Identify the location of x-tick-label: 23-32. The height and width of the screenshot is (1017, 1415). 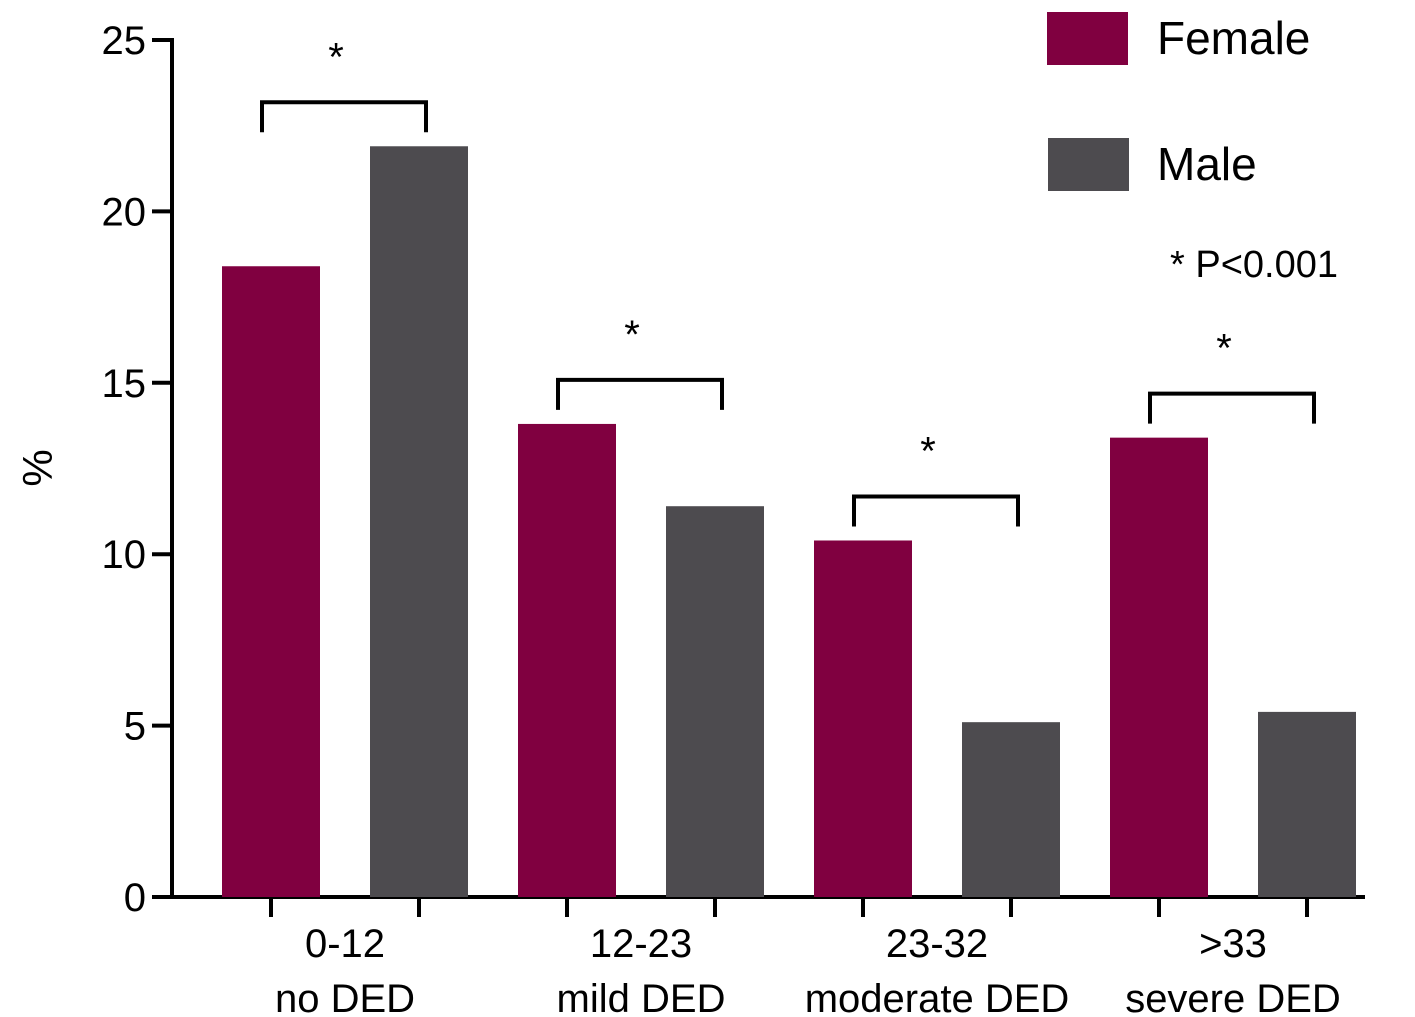
(937, 944).